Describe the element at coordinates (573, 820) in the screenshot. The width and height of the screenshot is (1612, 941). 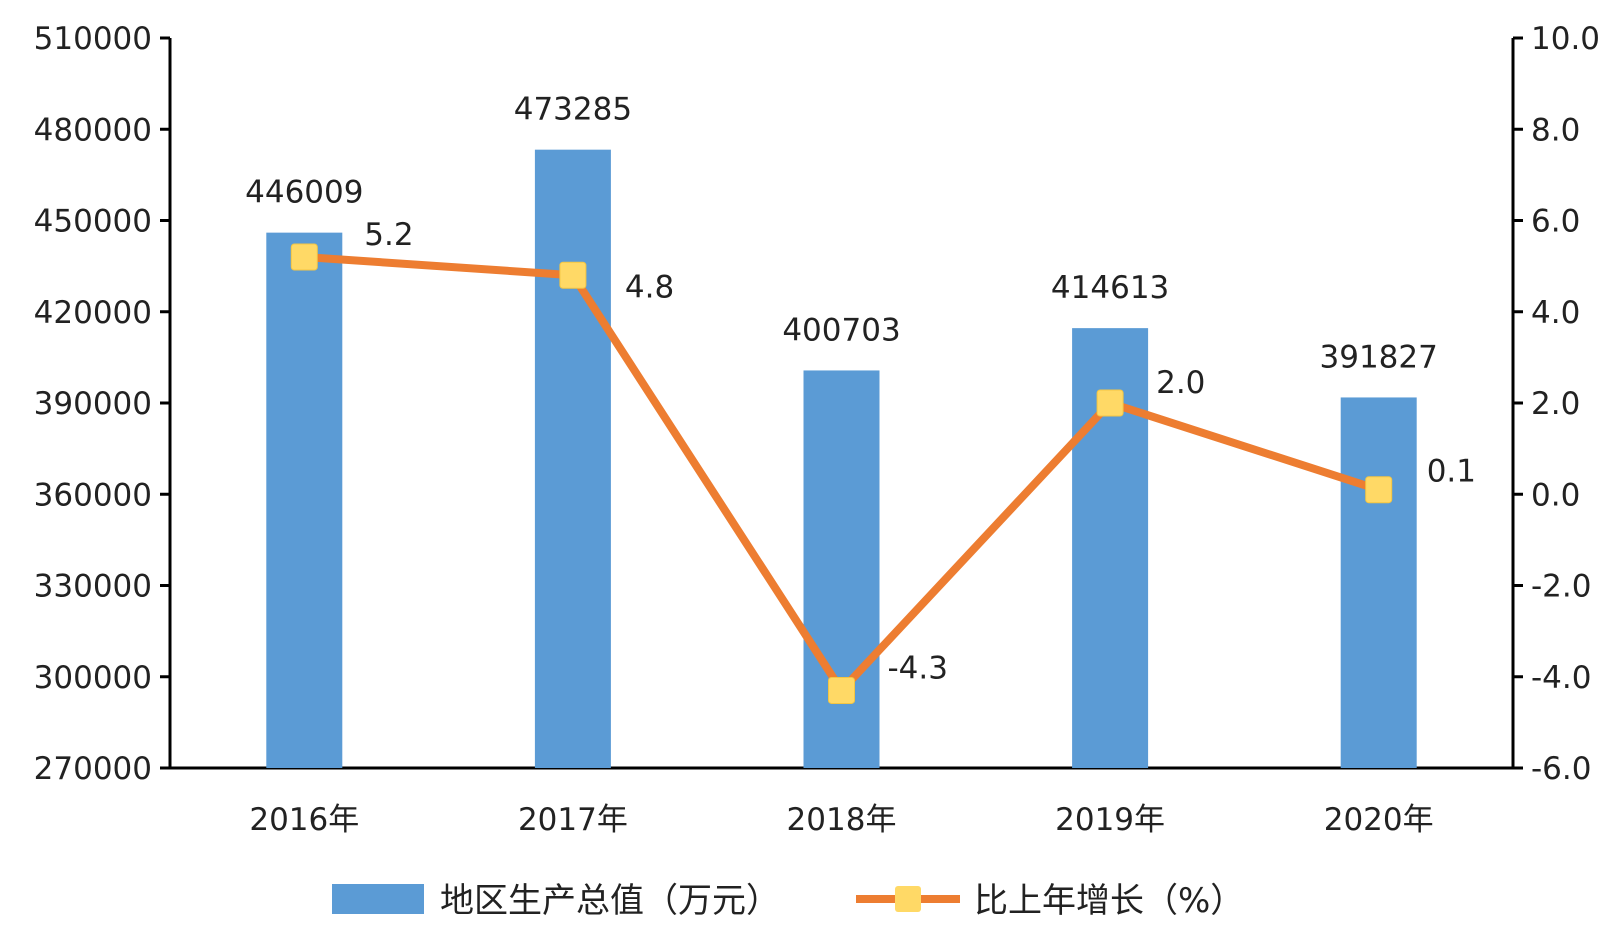
I see `x-tick-label: 2017年` at that location.